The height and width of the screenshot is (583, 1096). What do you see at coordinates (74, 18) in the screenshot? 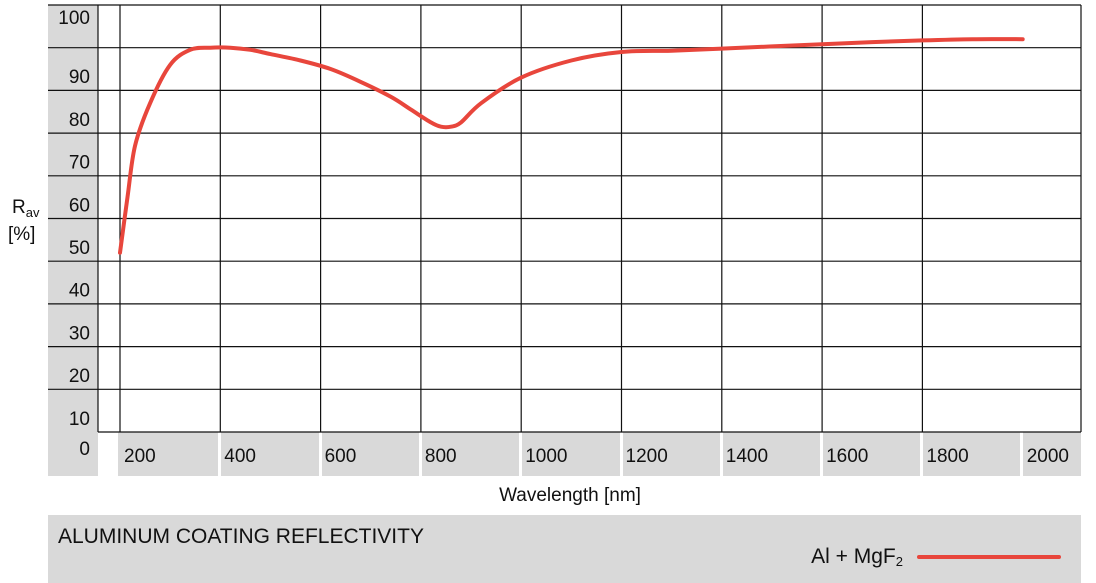
I see `y-tick-label: 100` at bounding box center [74, 18].